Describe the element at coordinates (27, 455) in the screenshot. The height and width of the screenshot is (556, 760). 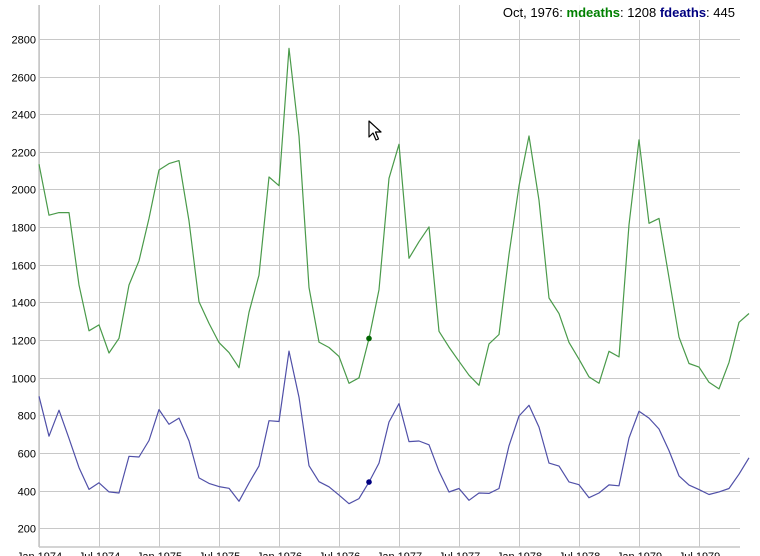
I see `y-tick-label: 600` at that location.